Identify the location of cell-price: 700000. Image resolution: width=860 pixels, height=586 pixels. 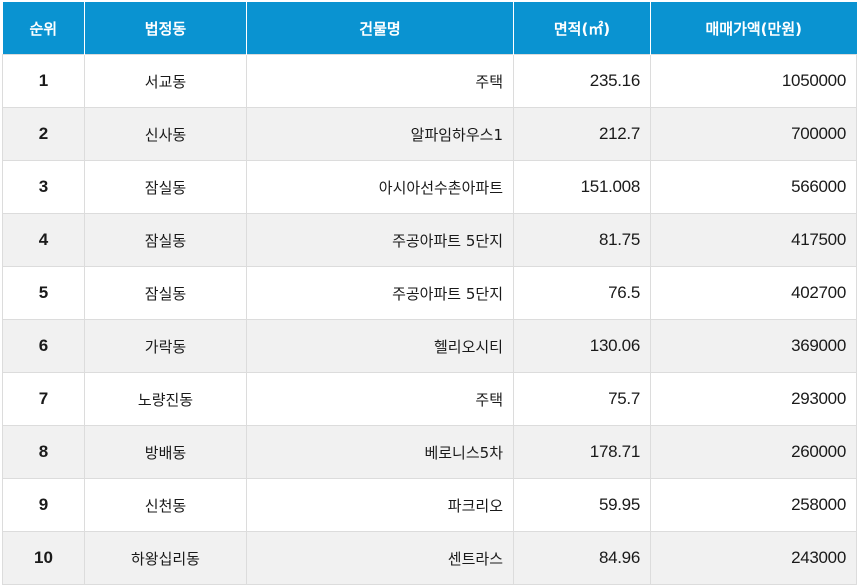
(753, 134).